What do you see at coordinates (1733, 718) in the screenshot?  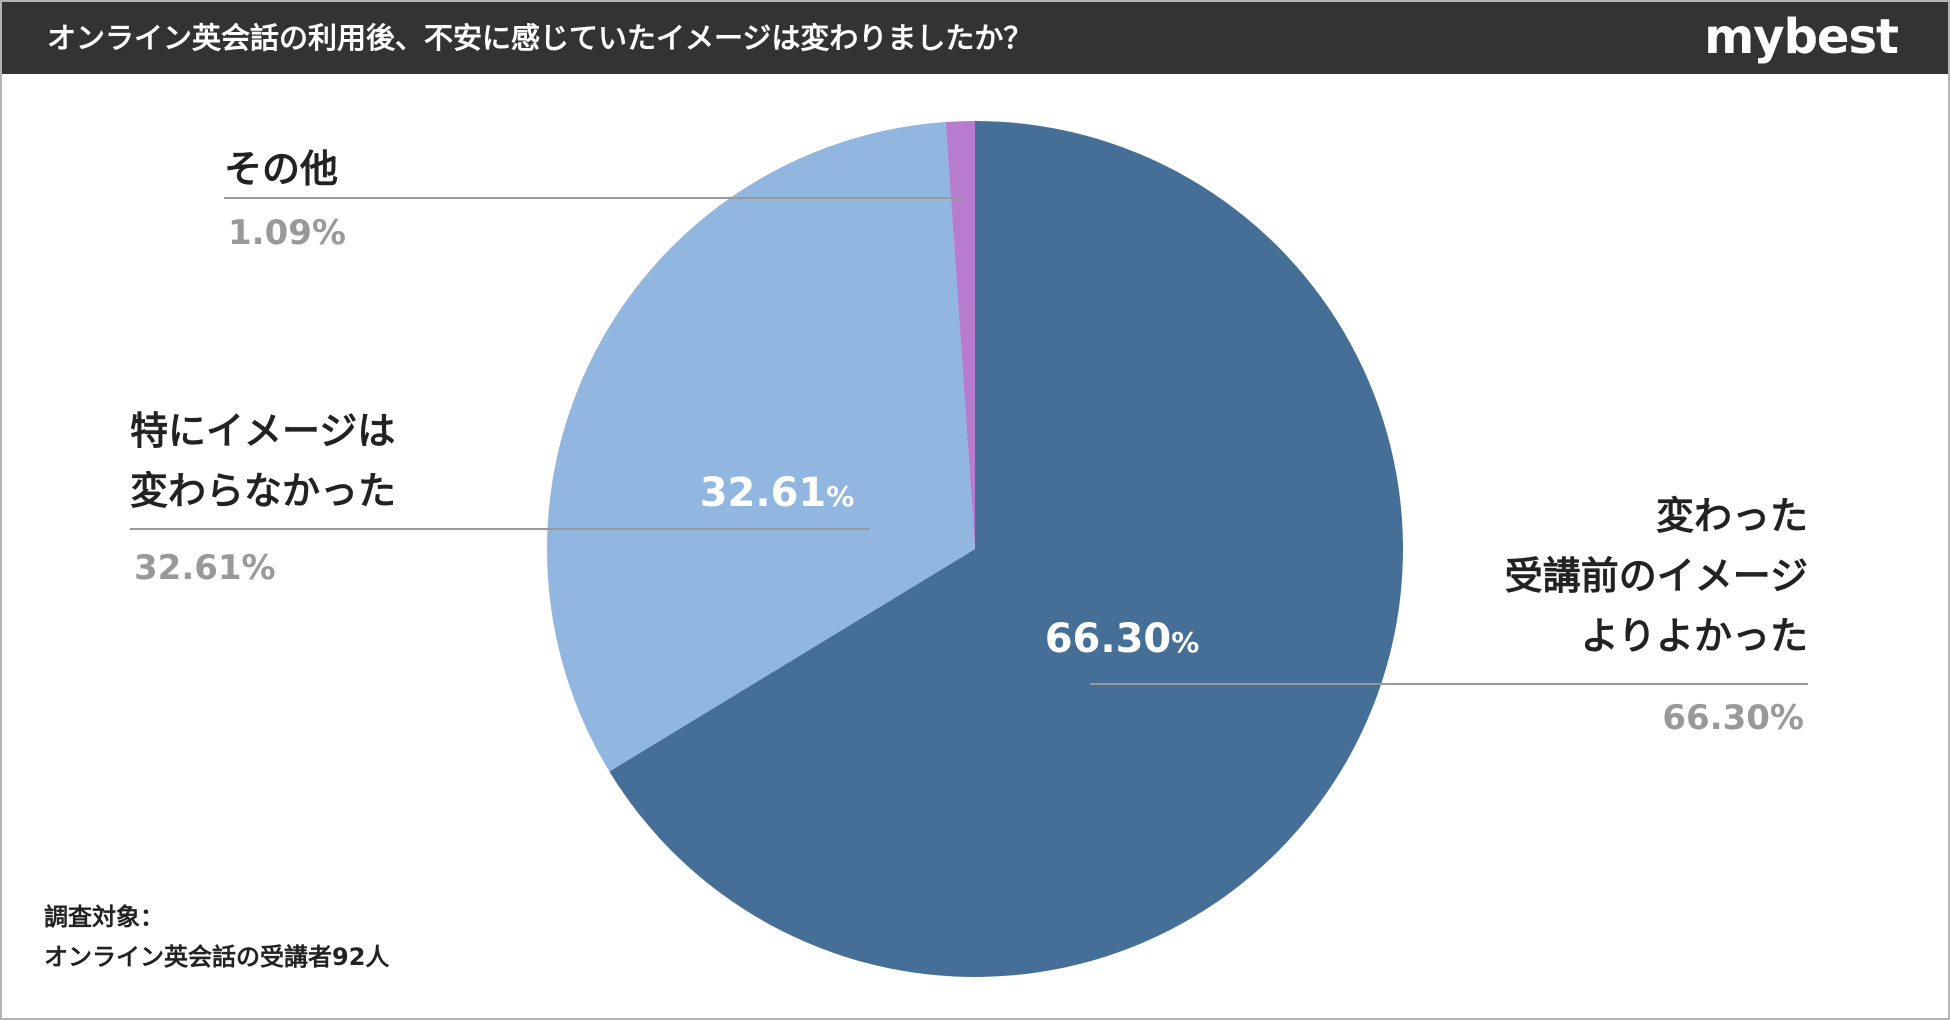 I see `slice-percent-0: 66.30%` at bounding box center [1733, 718].